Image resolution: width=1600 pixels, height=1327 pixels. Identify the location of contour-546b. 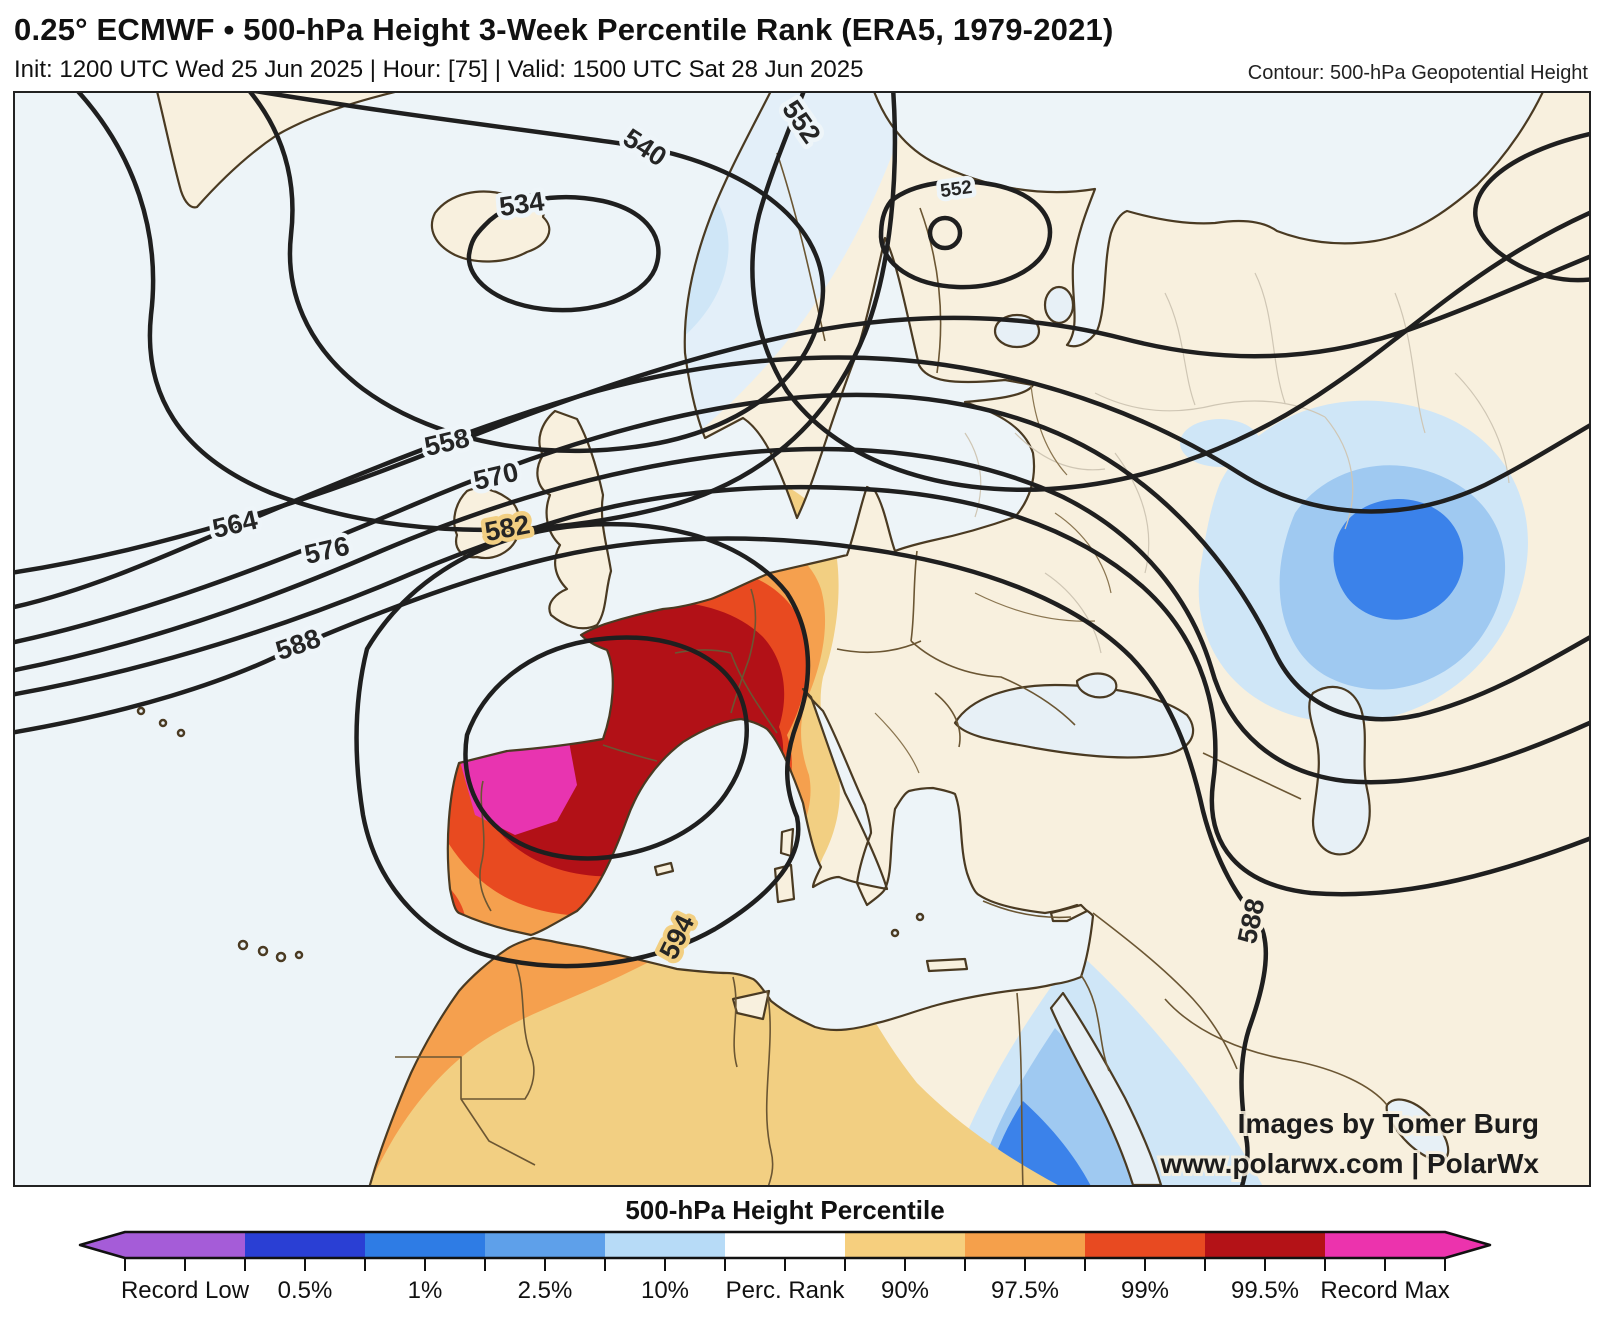
(1531, 207).